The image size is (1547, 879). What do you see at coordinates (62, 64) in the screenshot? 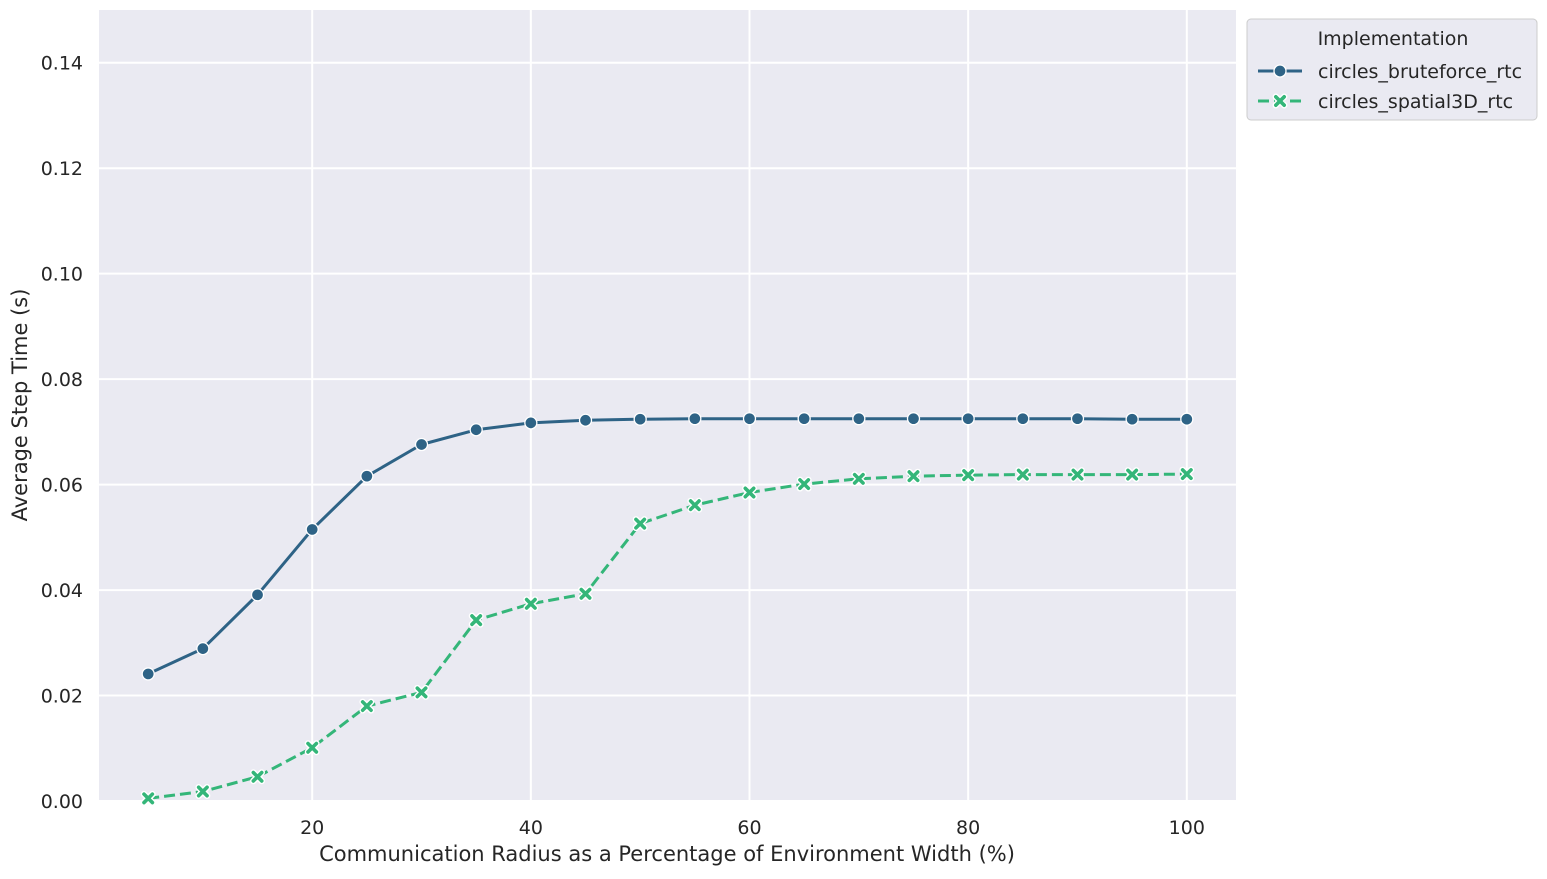
I see `y-tick-label: 0.14` at bounding box center [62, 64].